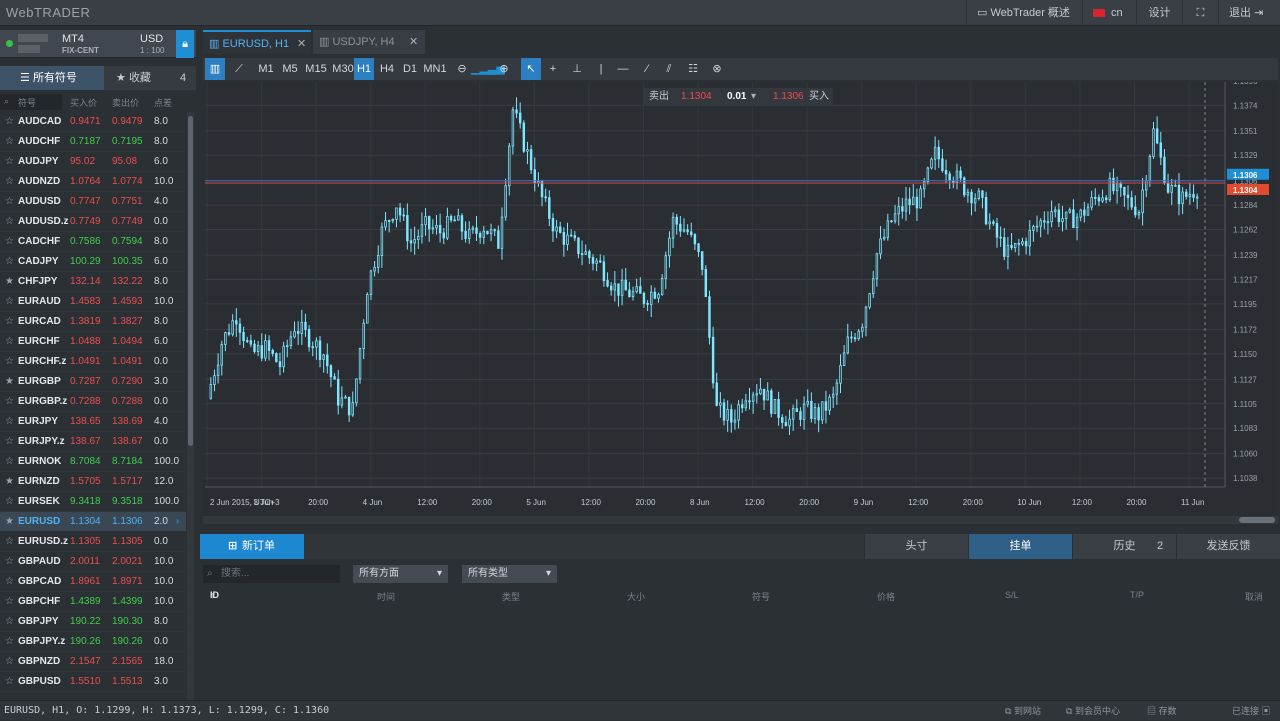  Describe the element at coordinates (504, 69) in the screenshot. I see `zoom-in-icon: ⊕` at that location.